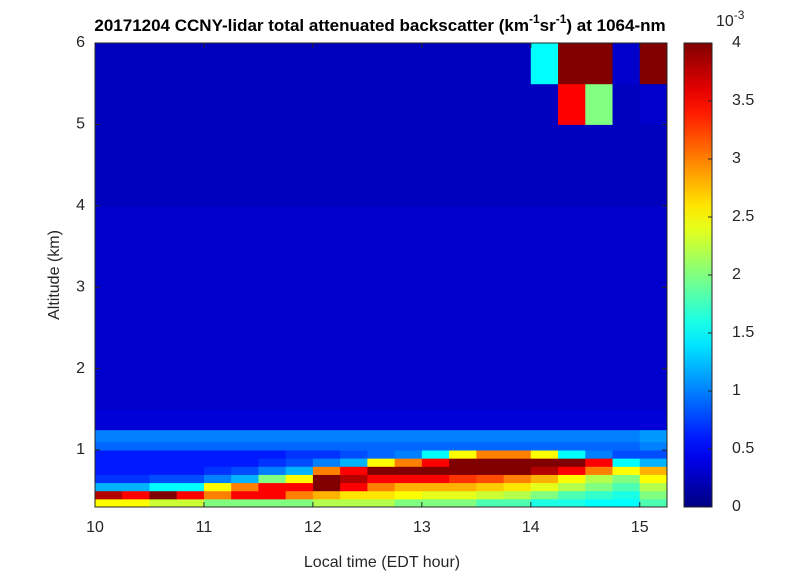  I want to click on colorbar, so click(698, 275).